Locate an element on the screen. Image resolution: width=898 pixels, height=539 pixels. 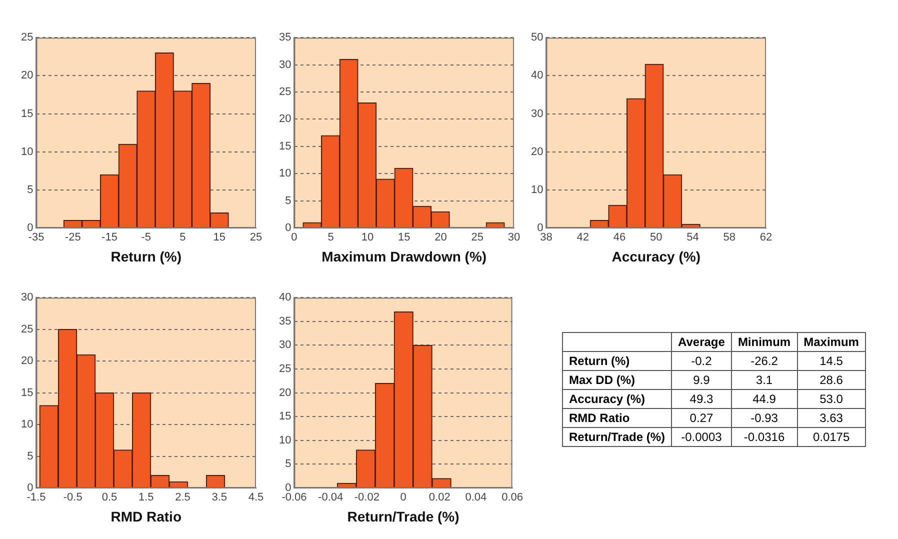
text: Average is located at coordinates (702, 342).